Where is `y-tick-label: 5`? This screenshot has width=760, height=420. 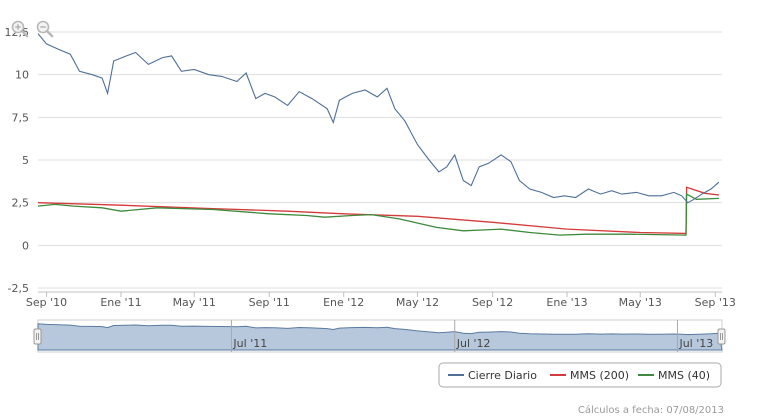 y-tick-label: 5 is located at coordinates (25, 160).